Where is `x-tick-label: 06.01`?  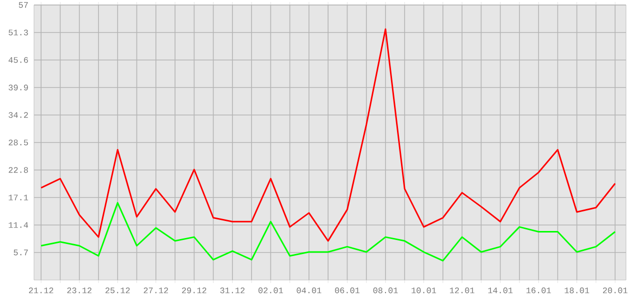 x-tick-label: 06.01 is located at coordinates (347, 291).